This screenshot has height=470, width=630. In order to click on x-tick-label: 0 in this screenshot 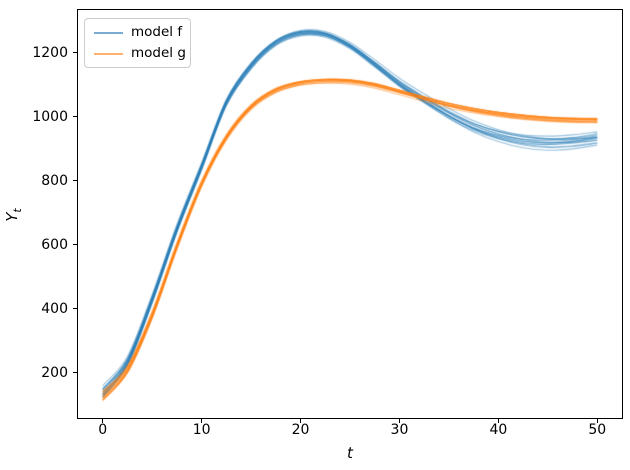, I will do `click(103, 430)`.